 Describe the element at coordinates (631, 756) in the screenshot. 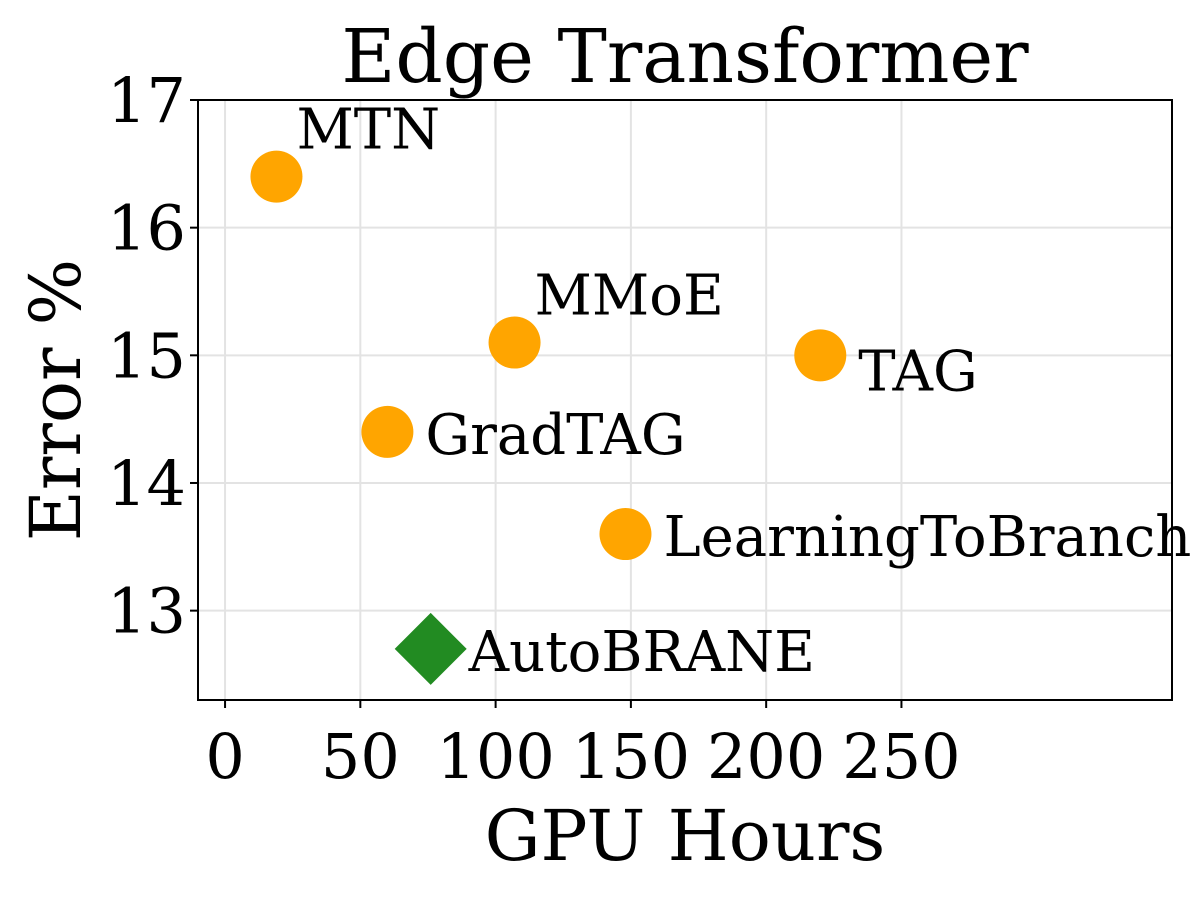

I see `x-tick-label: 150` at that location.